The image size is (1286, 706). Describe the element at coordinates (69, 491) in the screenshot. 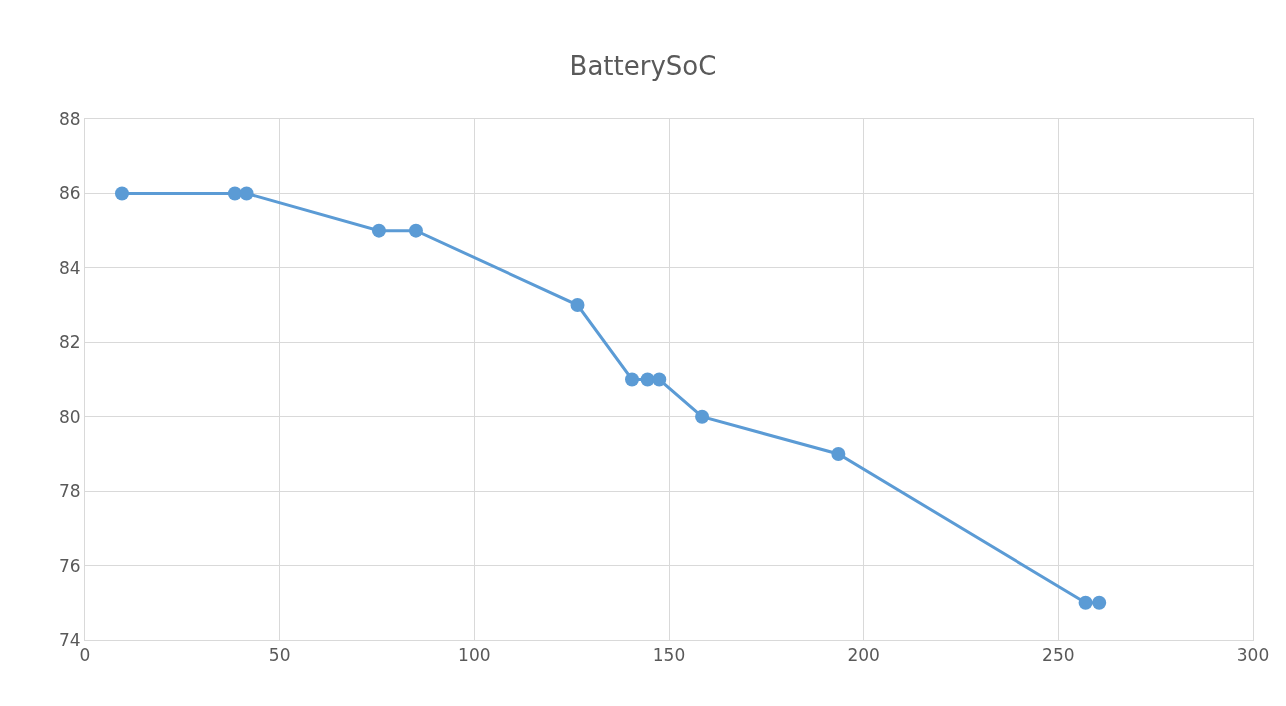

I see `y-tick-label: 78` at that location.